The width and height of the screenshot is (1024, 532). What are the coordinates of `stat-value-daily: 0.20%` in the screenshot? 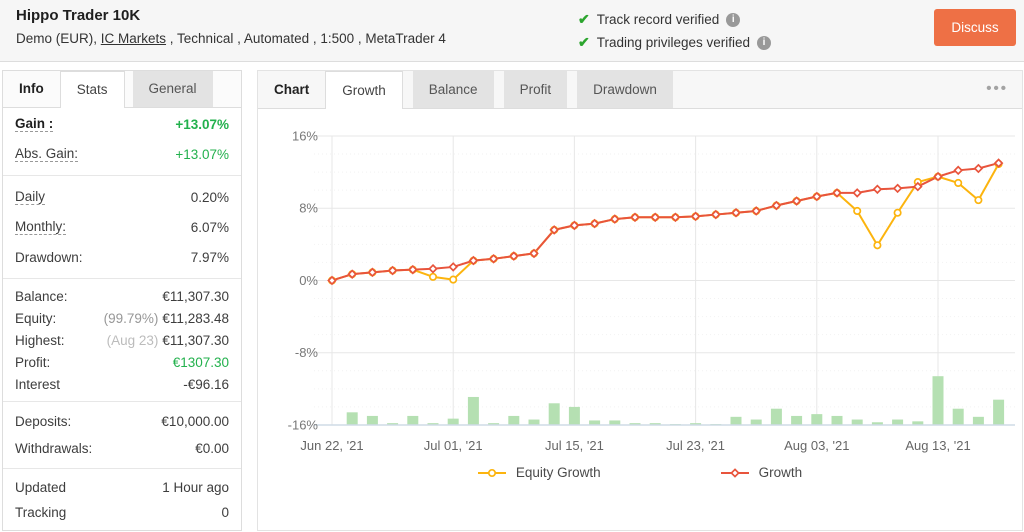 It's located at (209, 197).